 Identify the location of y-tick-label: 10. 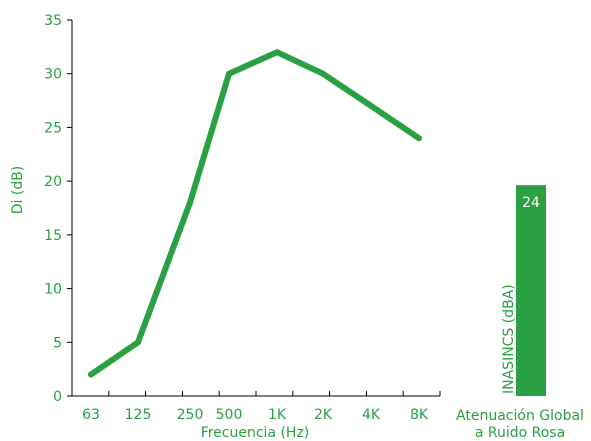
(53, 290).